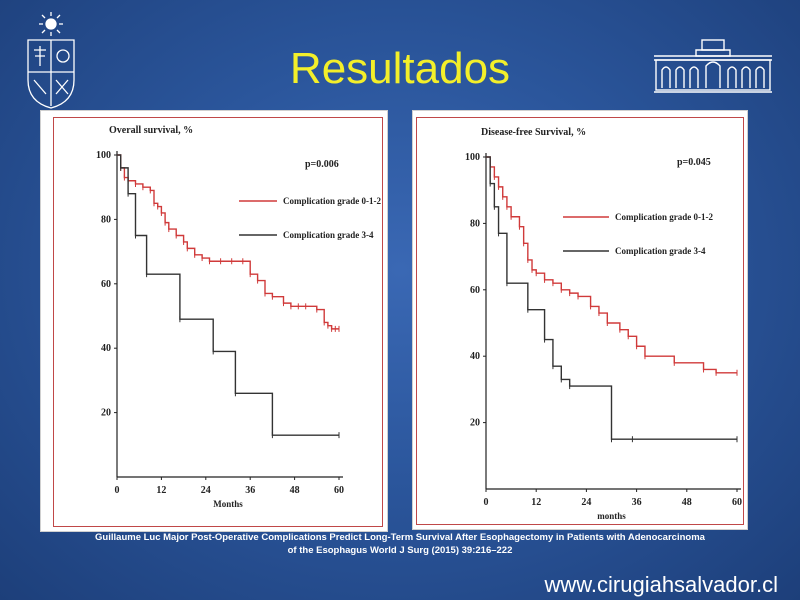 This screenshot has width=800, height=600. Describe the element at coordinates (228, 504) in the screenshot. I see `x-axis-label: Months` at that location.